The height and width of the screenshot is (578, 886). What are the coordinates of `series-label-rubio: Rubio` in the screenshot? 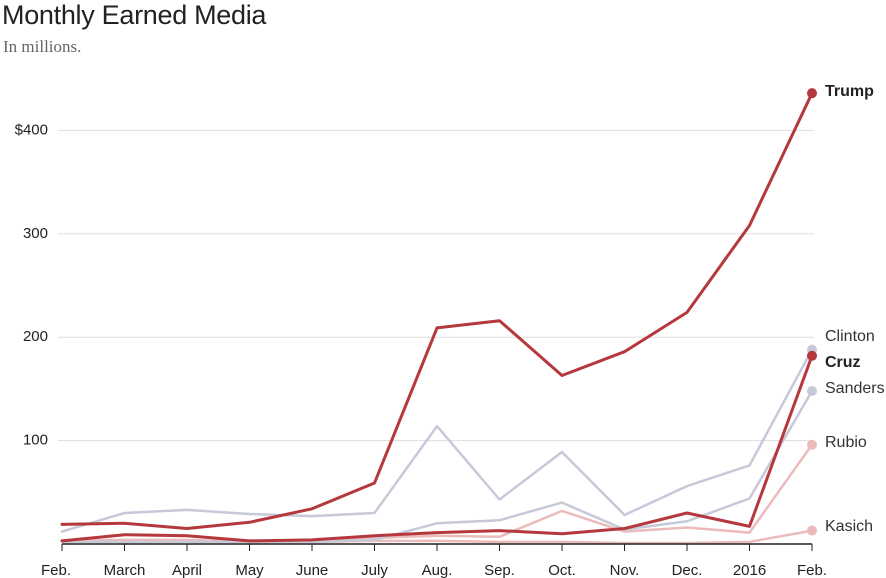 It's located at (846, 442).